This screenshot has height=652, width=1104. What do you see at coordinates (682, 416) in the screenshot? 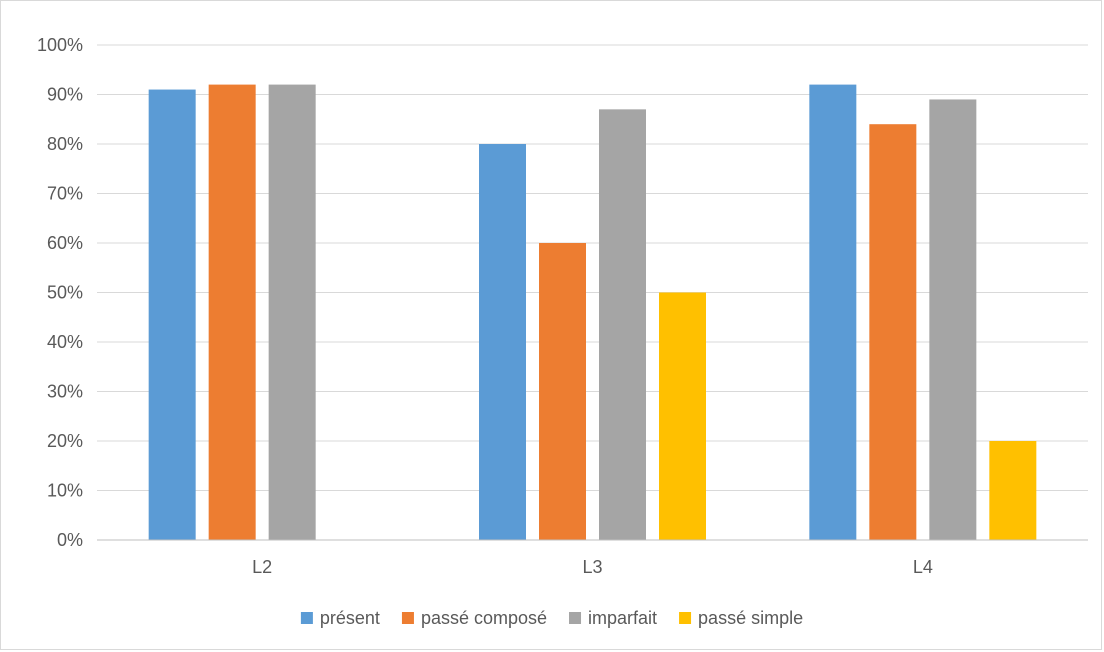
I see `bar-passé-simple-L3` at bounding box center [682, 416].